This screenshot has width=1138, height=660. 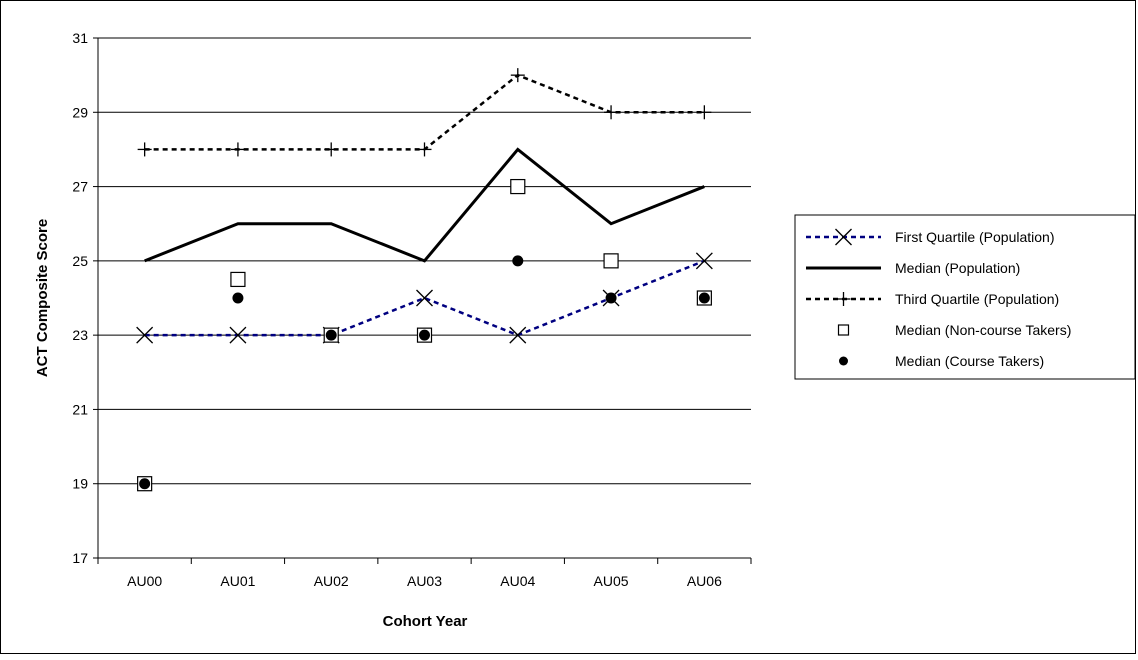 What do you see at coordinates (331, 581) in the screenshot?
I see `x-tick-label: AU02` at bounding box center [331, 581].